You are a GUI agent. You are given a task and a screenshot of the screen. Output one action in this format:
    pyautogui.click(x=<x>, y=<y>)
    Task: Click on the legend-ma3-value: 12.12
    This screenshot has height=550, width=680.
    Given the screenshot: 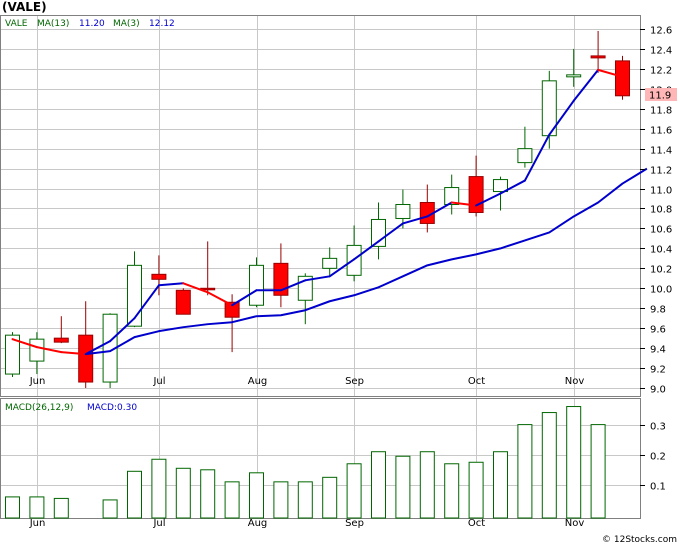 What is the action you would take?
    pyautogui.click(x=162, y=24)
    